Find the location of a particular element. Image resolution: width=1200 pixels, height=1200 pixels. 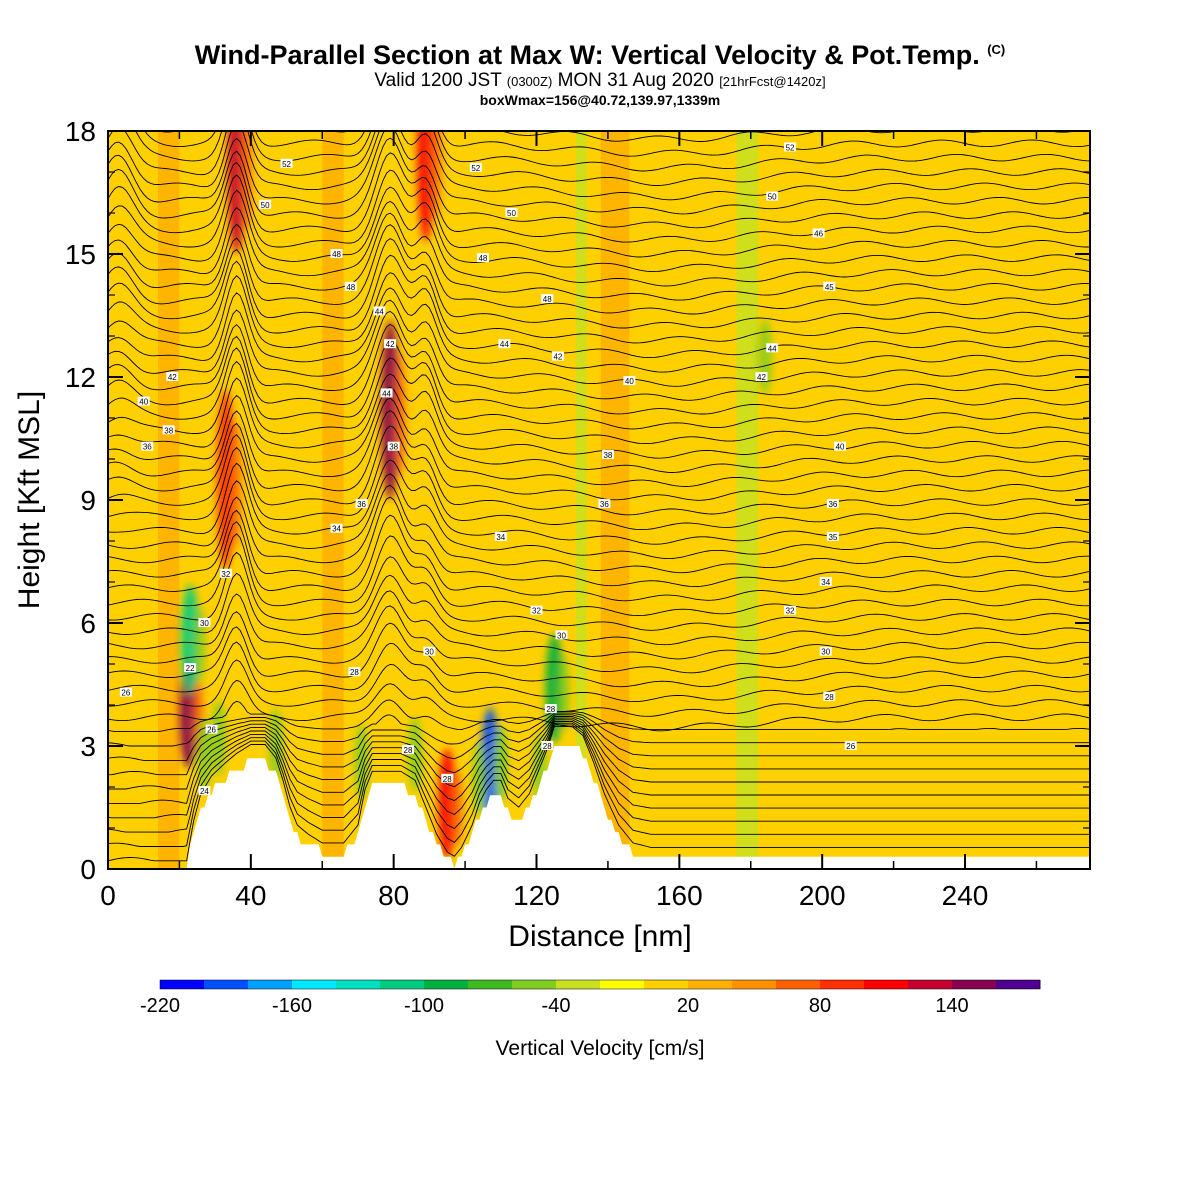

theta-contour-label: 40 is located at coordinates (143, 401).